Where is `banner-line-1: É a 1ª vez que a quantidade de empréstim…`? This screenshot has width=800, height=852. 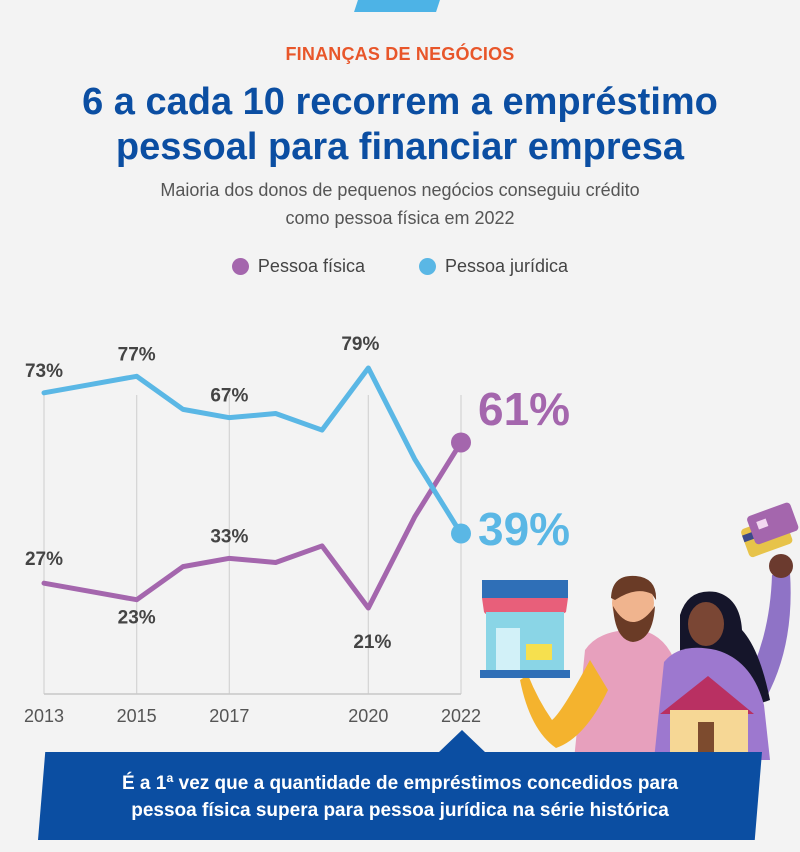
banner-line-1: É a 1ª vez que a quantidade de empréstim… is located at coordinates (400, 783).